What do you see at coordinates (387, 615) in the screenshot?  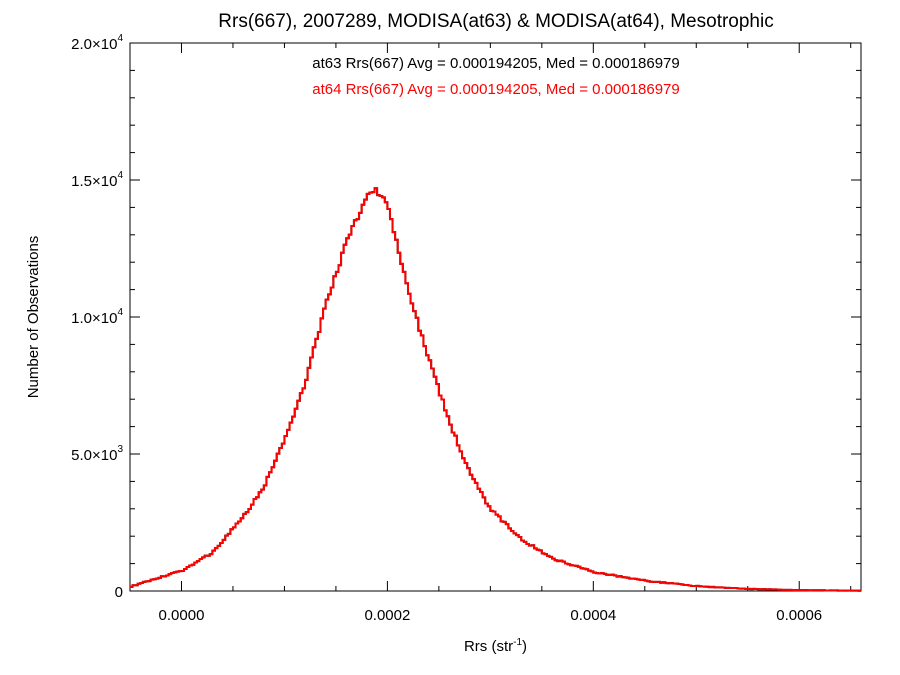 I see `x-tick-label: 0.0002` at bounding box center [387, 615].